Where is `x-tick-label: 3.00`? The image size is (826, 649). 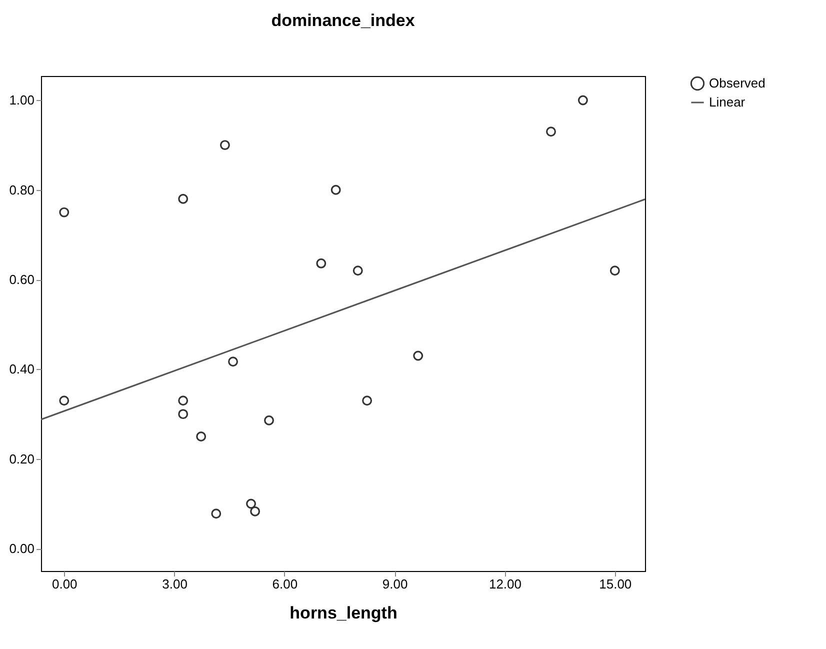
x-tick-label: 3.00 is located at coordinates (175, 584).